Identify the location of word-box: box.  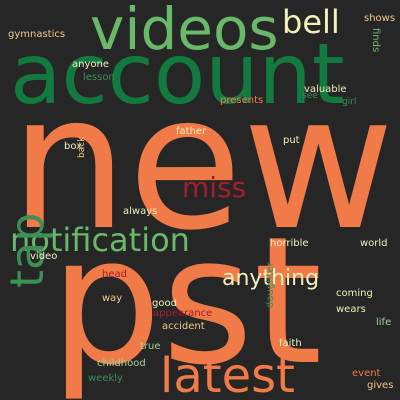
(73, 146).